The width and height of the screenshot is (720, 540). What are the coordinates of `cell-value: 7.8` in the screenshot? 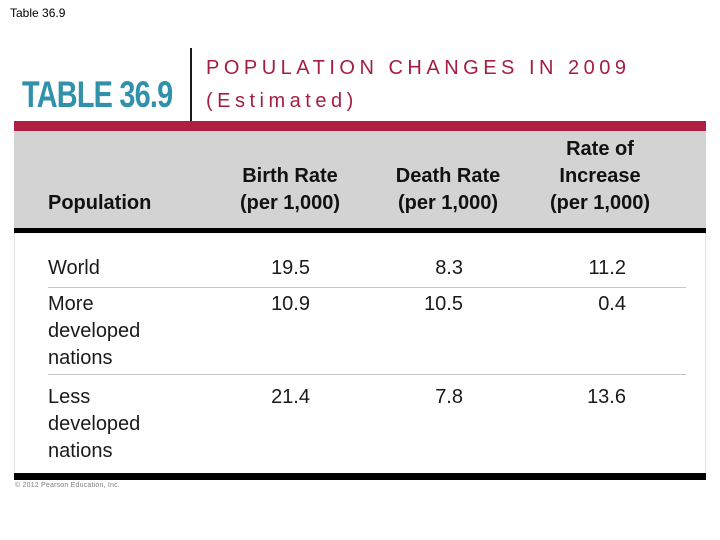 It's located at (449, 397).